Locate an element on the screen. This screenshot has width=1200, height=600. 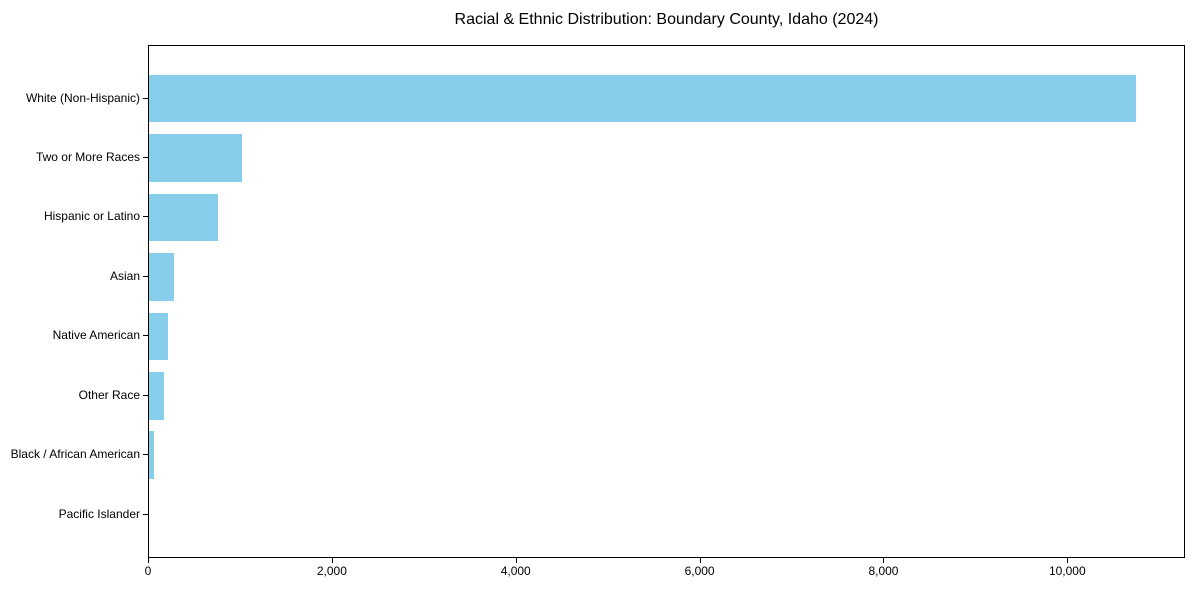
y-axis-label-pacific-islander: Pacific Islander is located at coordinates (99, 513).